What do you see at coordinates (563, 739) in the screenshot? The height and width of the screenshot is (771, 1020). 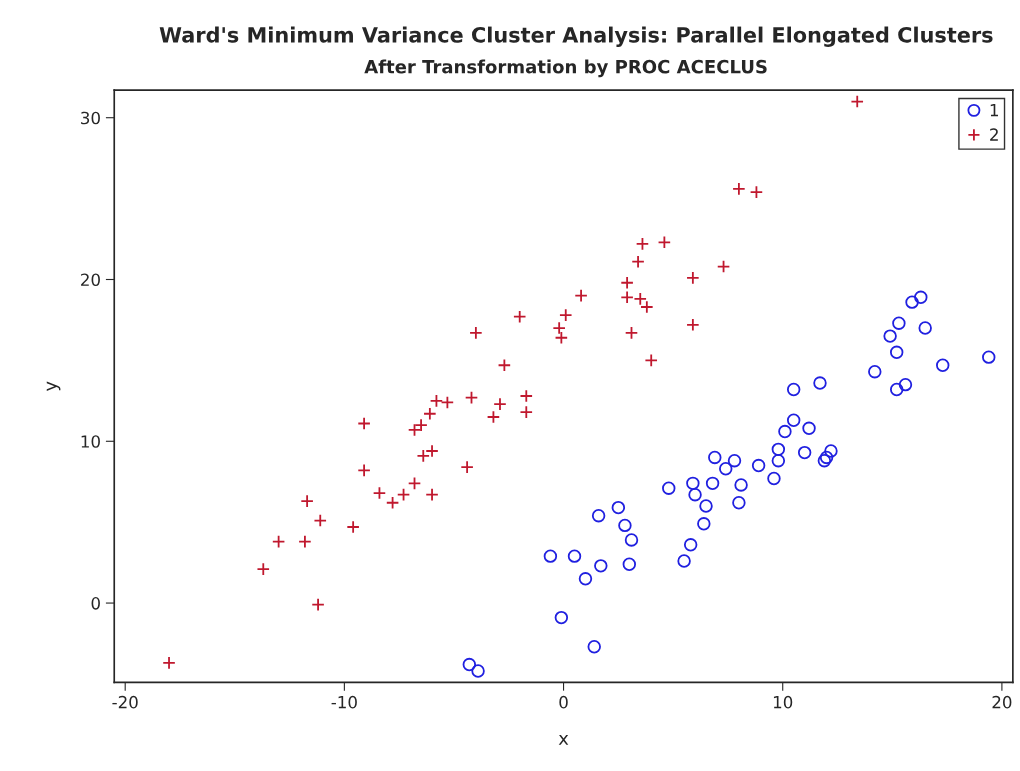 I see `x-axis-title: x` at bounding box center [563, 739].